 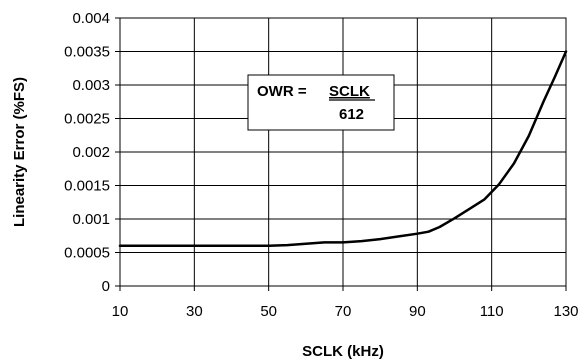 I want to click on owr-formula-annotation: OWR = SCLK 612, so click(x=321, y=102).